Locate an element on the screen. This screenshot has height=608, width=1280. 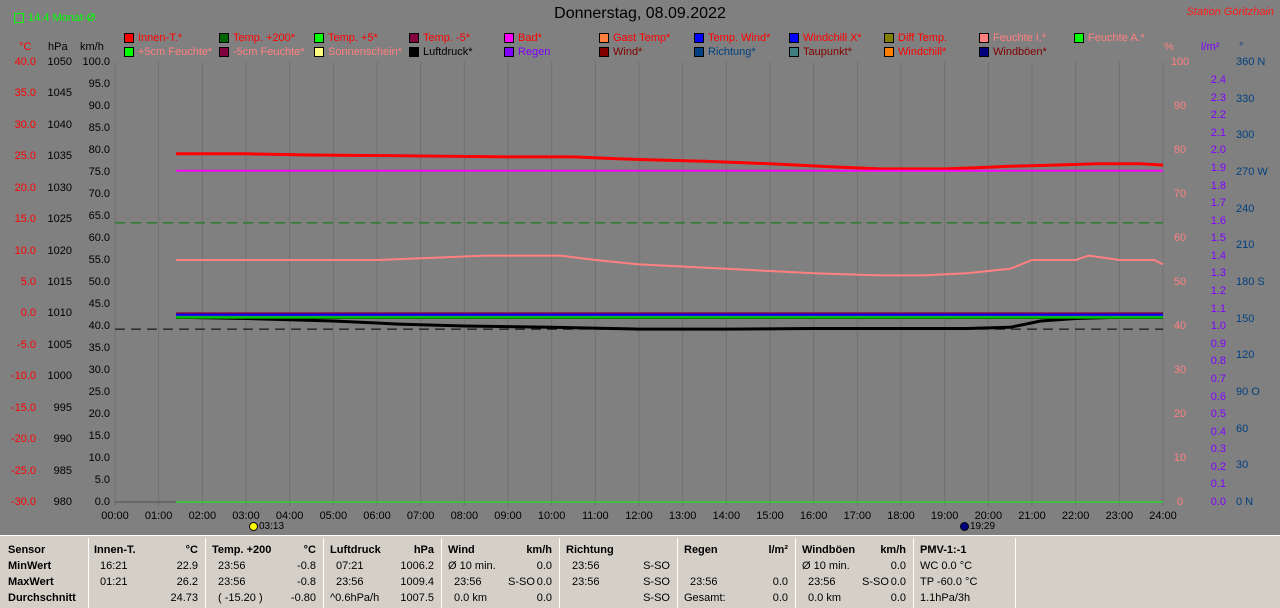
legend-label: Temp. -5* is located at coordinates (447, 38).